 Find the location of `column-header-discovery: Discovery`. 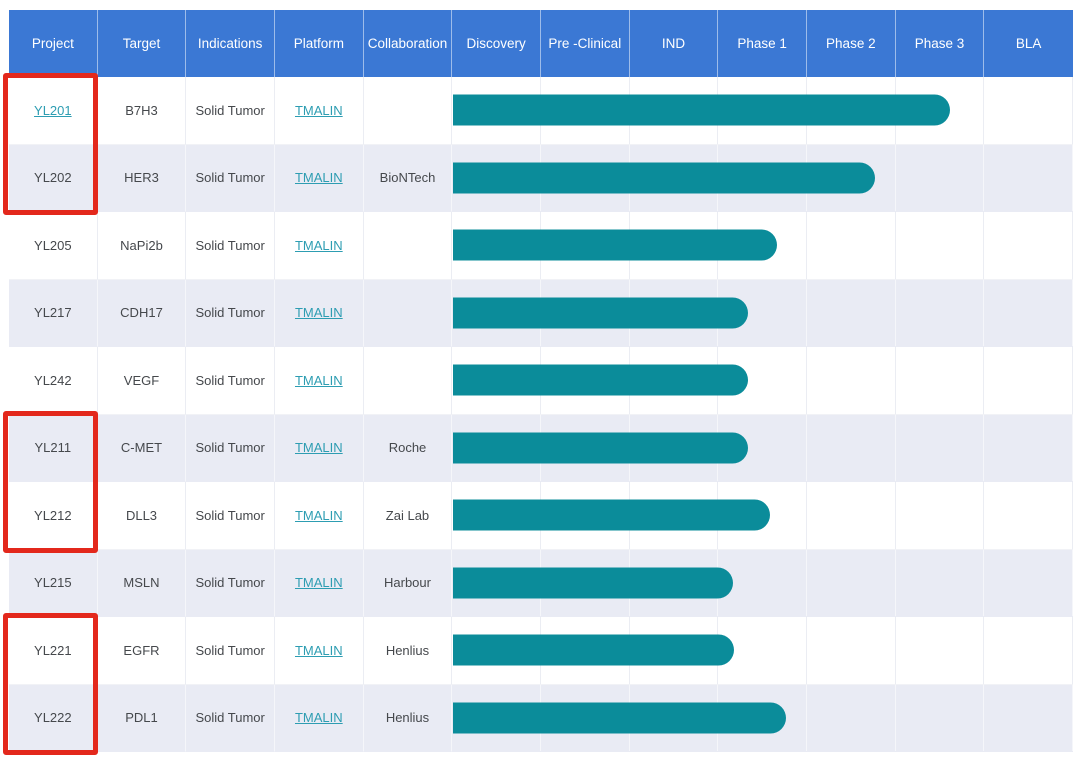

column-header-discovery: Discovery is located at coordinates (496, 43).